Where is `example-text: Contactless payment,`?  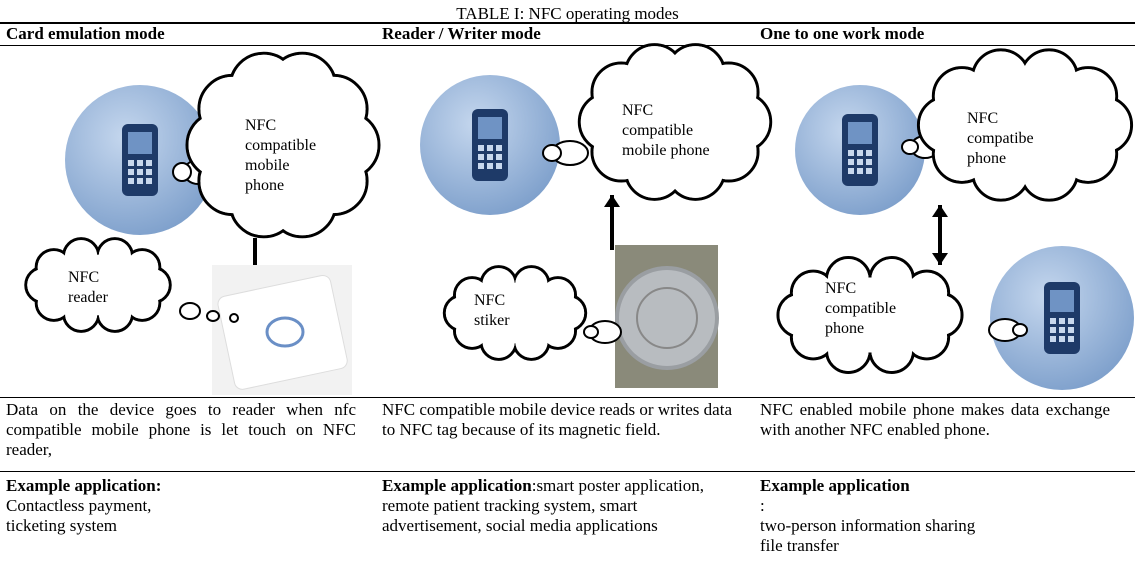 example-text: Contactless payment, is located at coordinates (79, 505).